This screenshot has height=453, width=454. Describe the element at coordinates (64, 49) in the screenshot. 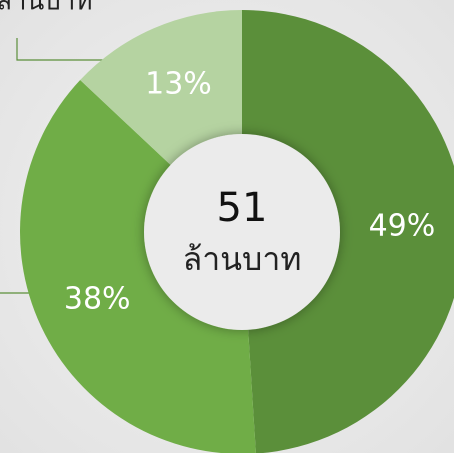

I see `leader-line` at that location.